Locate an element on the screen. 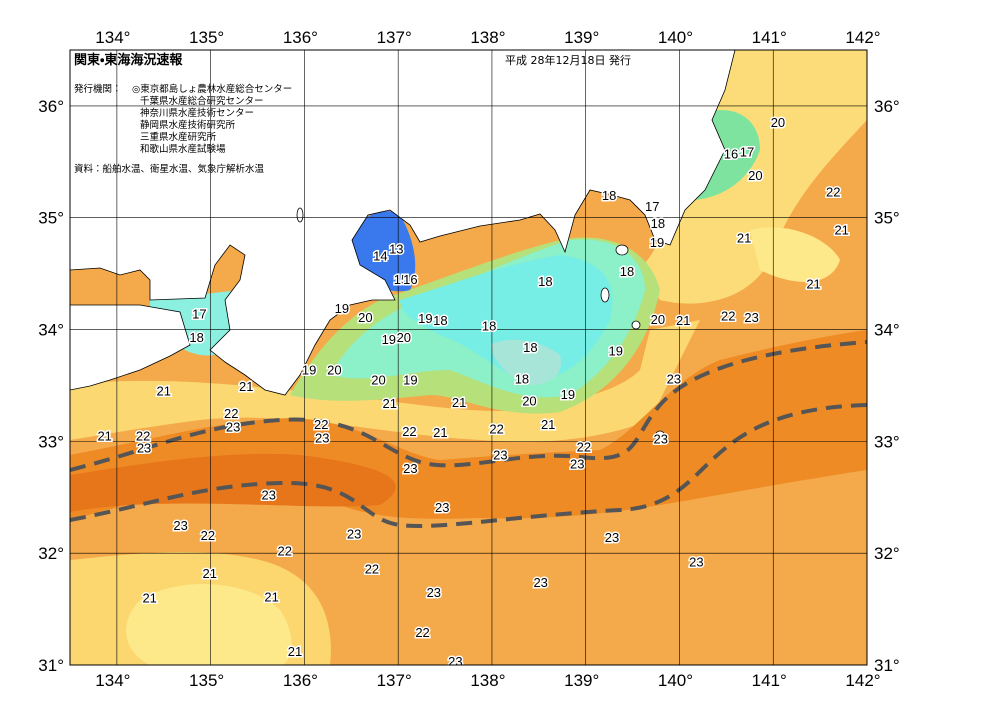  lon-tick-label-top: 141° is located at coordinates (769, 37).